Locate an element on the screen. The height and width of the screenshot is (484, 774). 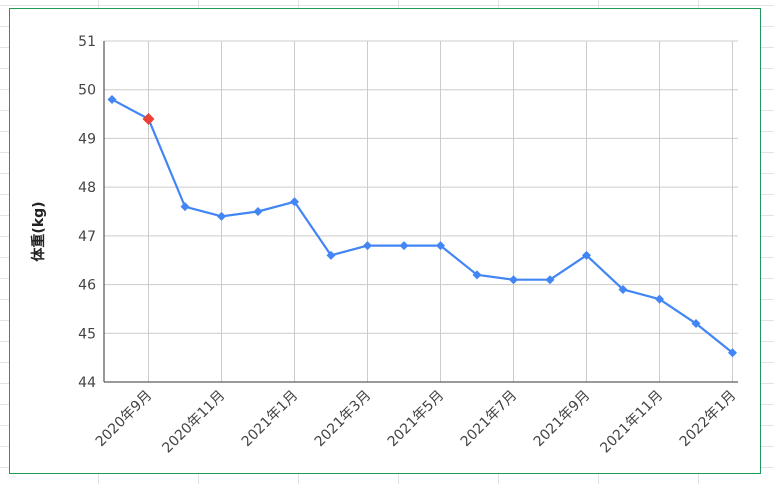
y-axis-tick-labels: 44 45 46 47 48 49 50 51 is located at coordinates (87, 212).